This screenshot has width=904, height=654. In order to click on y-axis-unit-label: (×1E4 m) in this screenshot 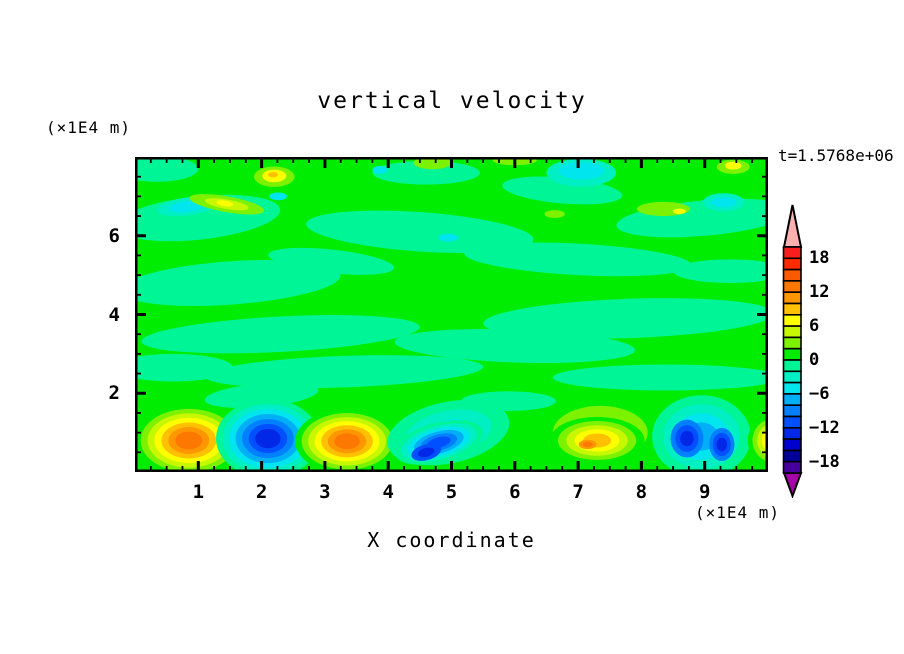, I will do `click(89, 127)`.